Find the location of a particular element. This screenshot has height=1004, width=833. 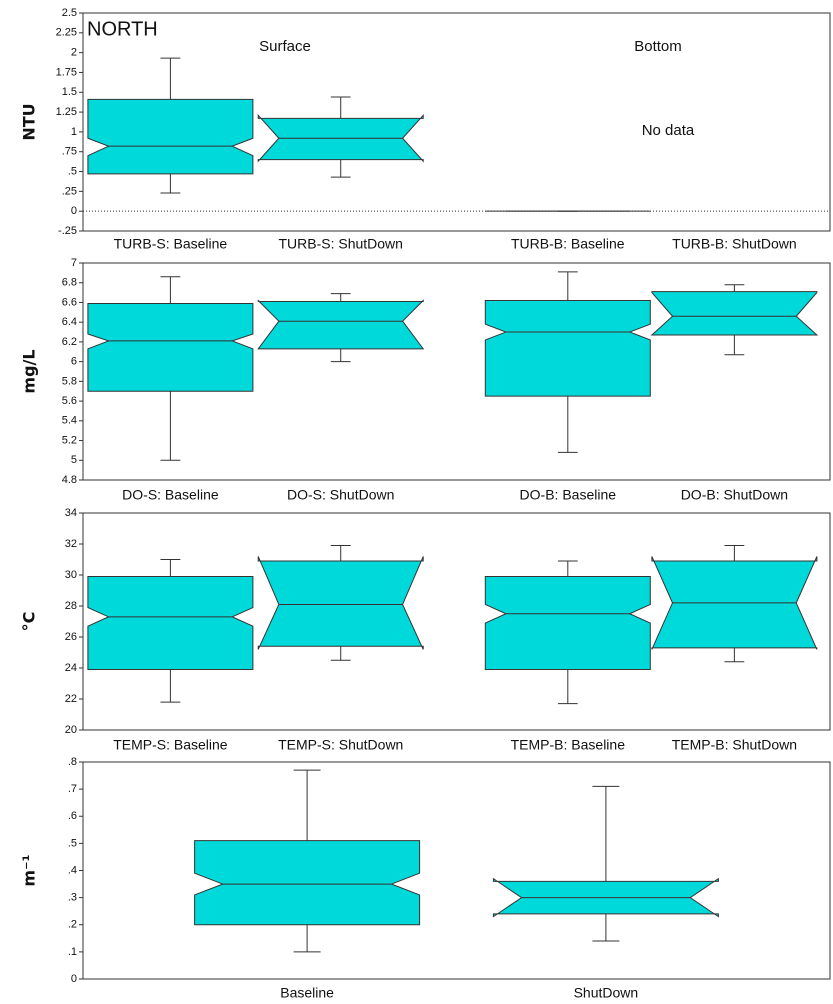

y-tick-label: 2.25 is located at coordinates (66, 33).